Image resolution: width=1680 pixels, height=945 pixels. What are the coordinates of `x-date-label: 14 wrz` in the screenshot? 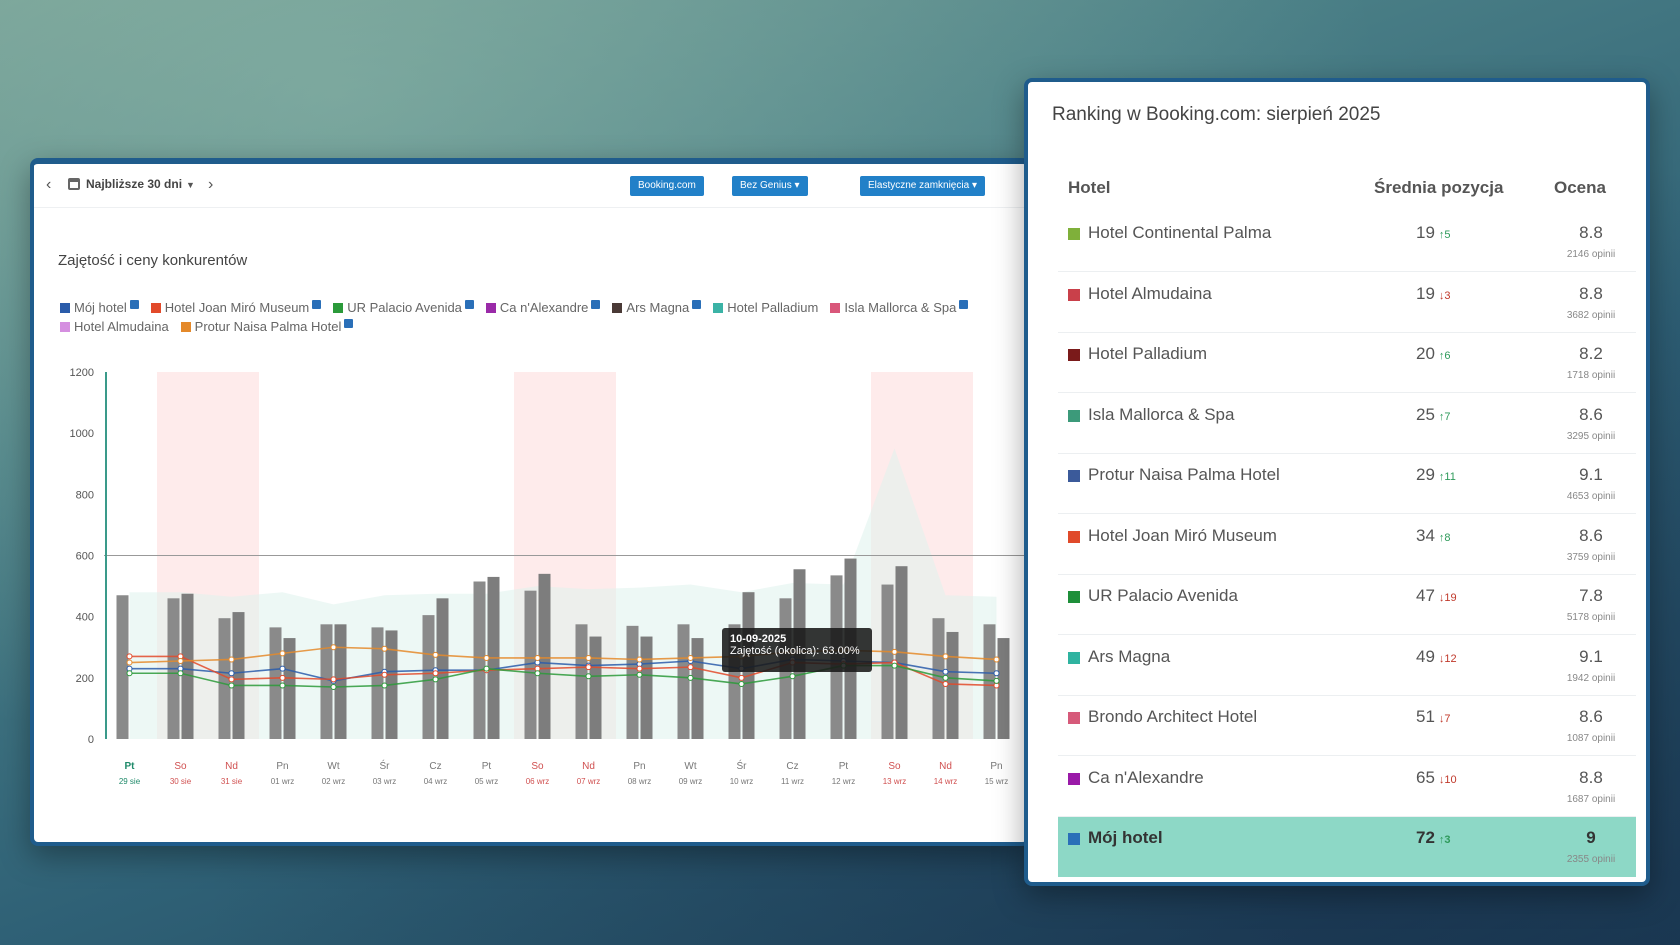 It's located at (946, 781).